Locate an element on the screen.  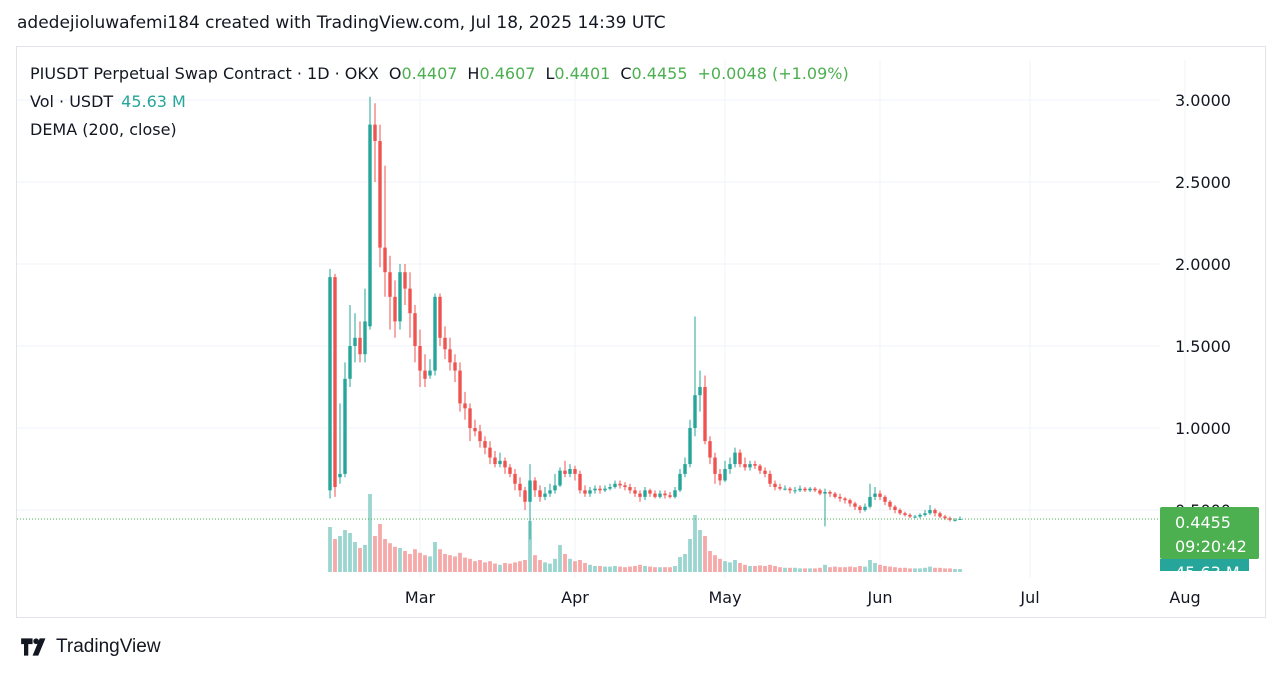
legend-low-label: L is located at coordinates (550, 73).